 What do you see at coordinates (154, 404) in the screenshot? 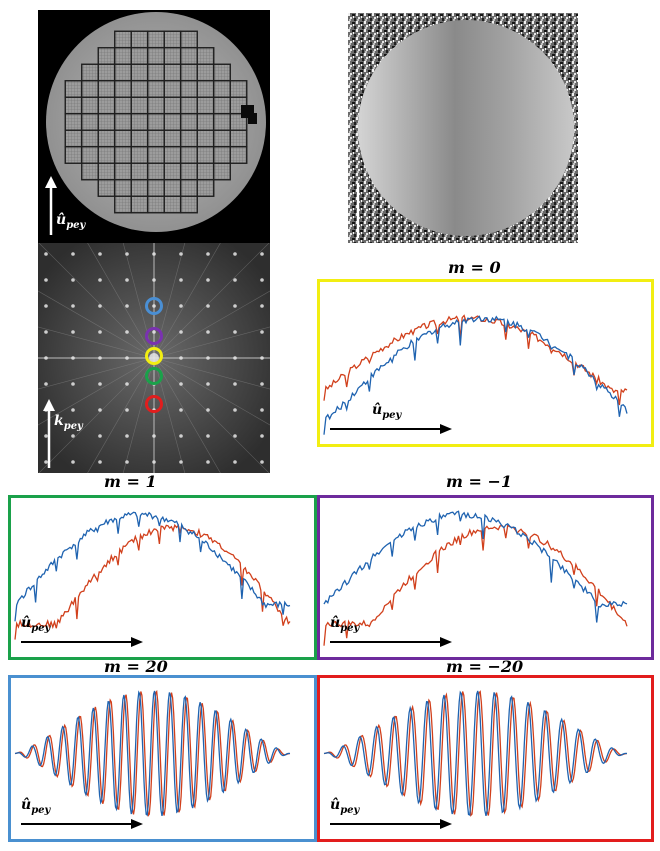
I see `fft-marker-red` at bounding box center [154, 404].